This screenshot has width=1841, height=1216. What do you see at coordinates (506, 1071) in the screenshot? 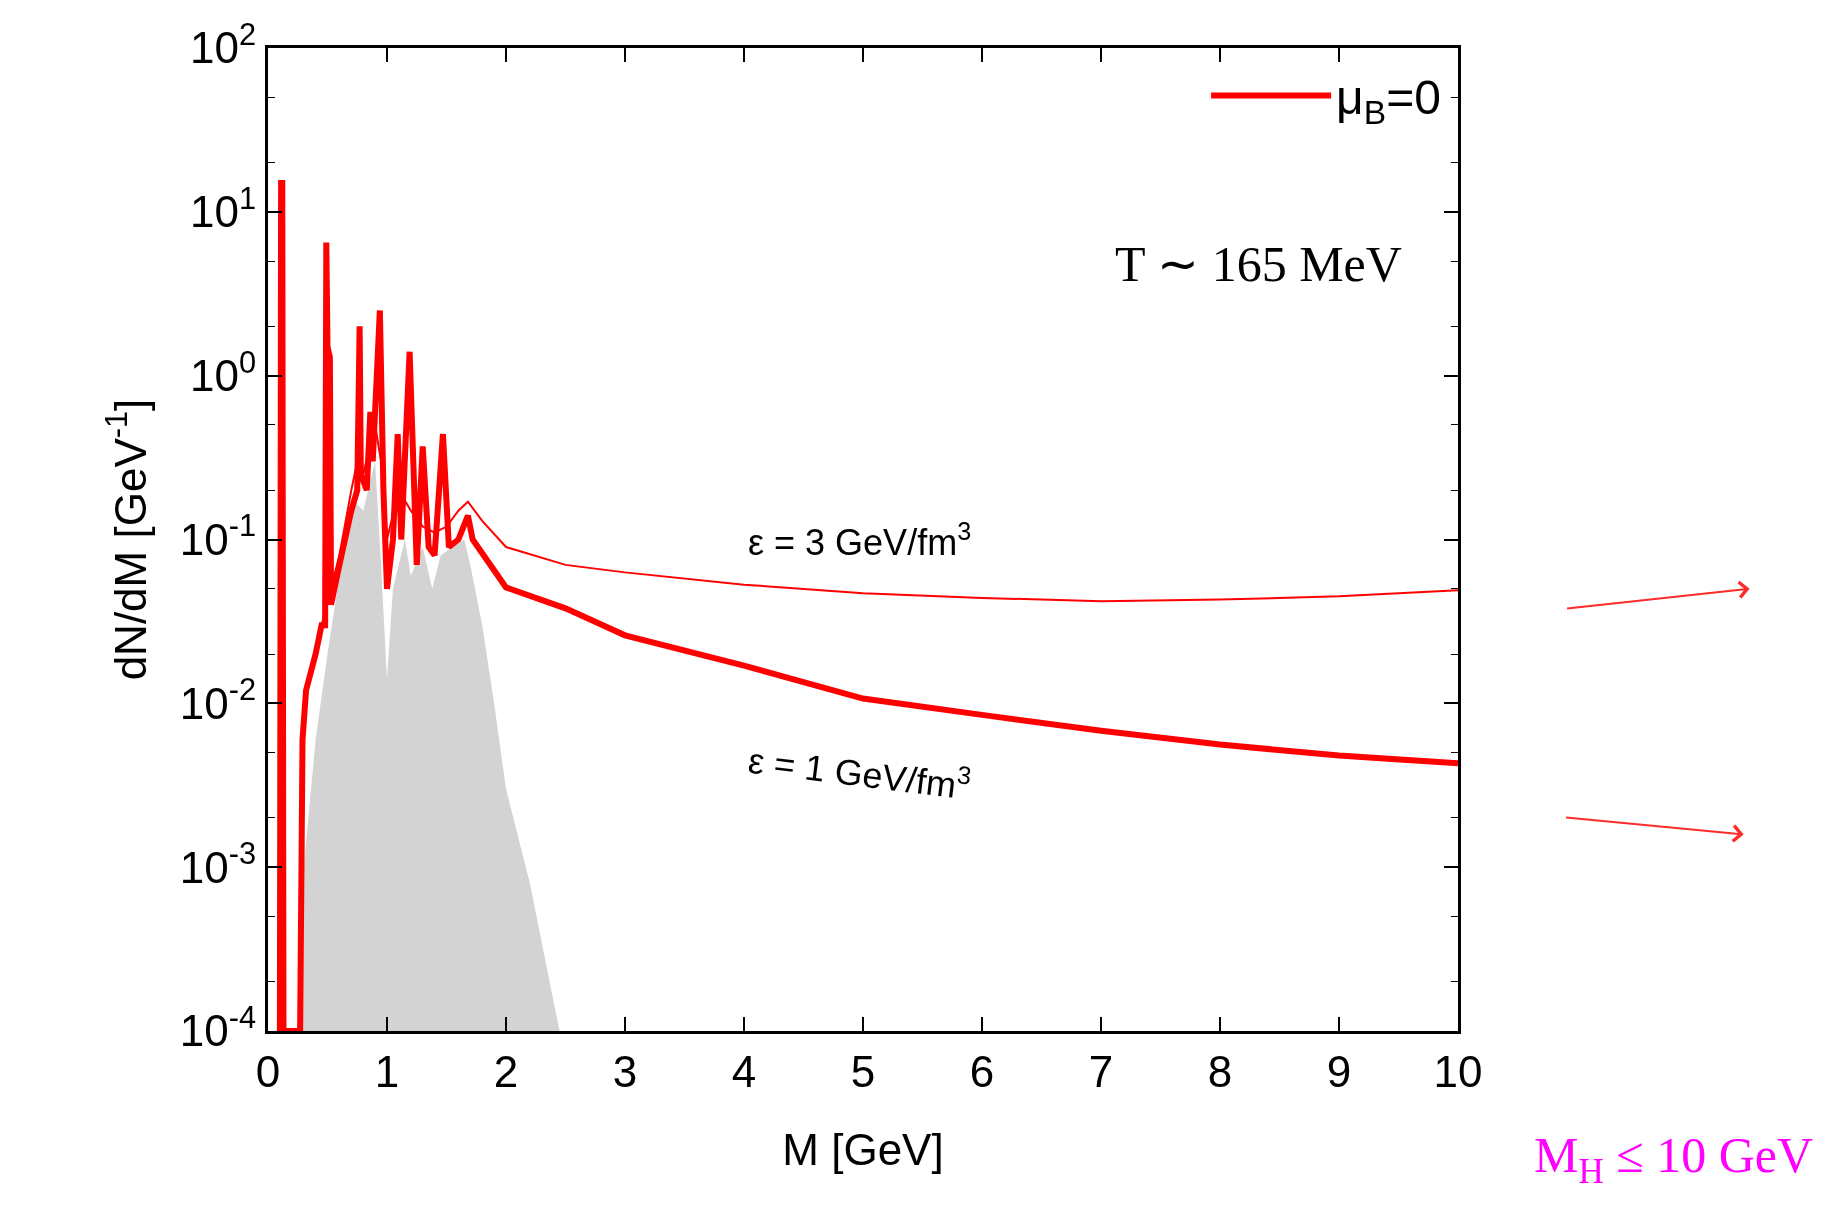
I see `x-tick-label: 2` at bounding box center [506, 1071].